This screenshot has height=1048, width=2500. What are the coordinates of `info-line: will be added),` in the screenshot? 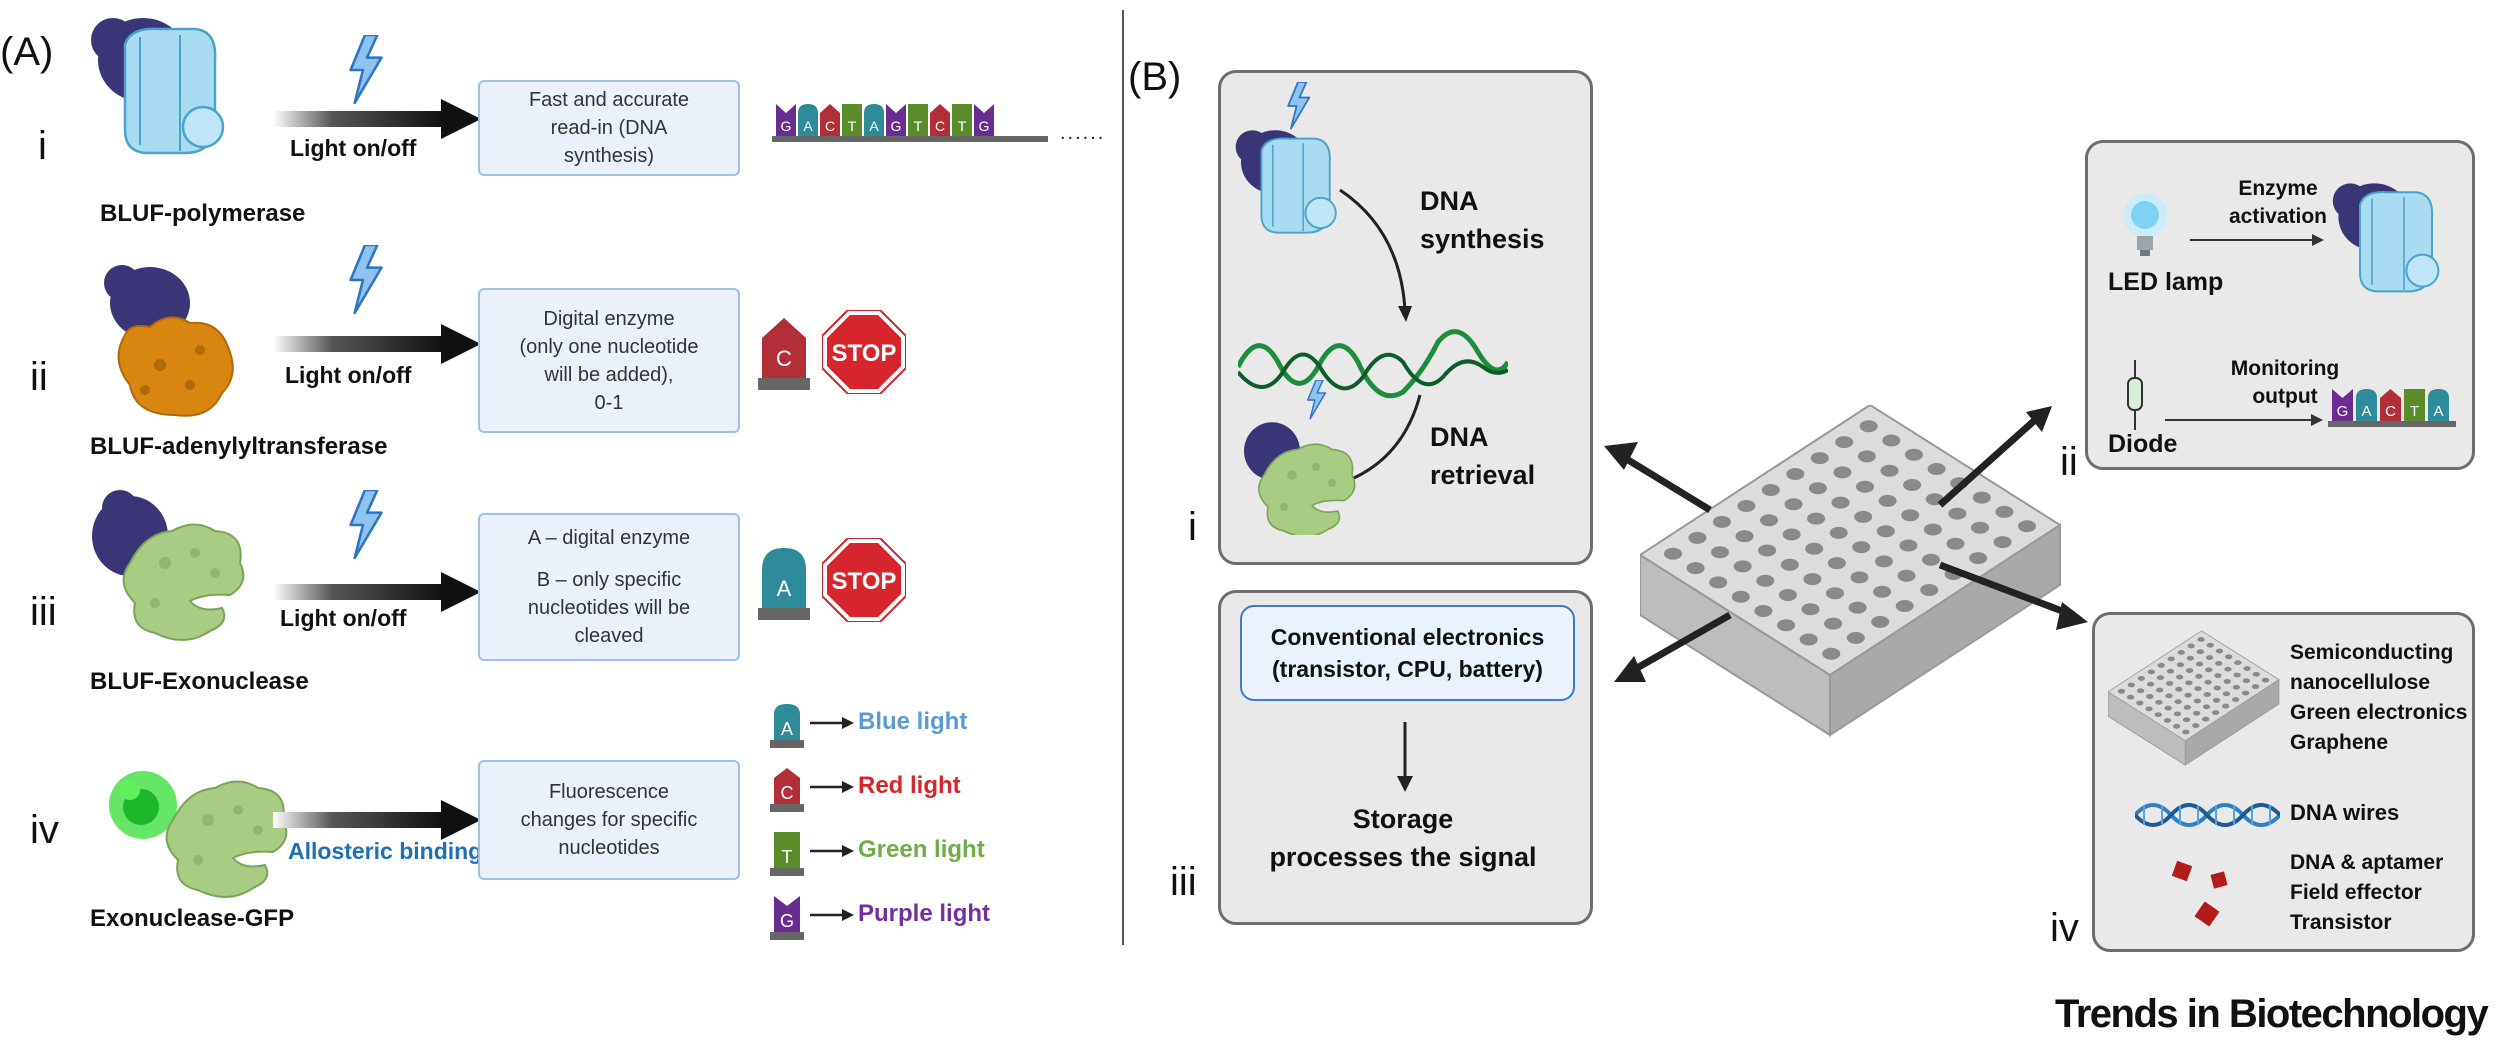 It's located at (609, 374).